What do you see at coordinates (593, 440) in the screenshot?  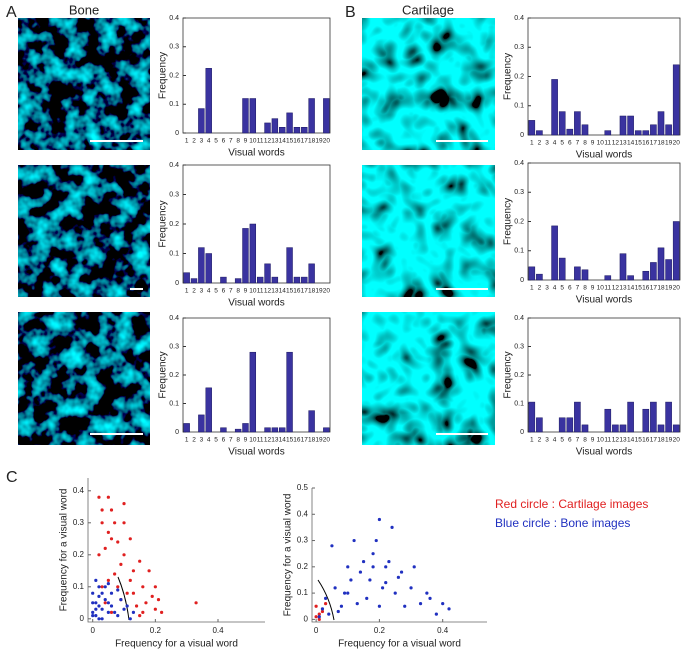 I see `x-tick-label: 9` at bounding box center [593, 440].